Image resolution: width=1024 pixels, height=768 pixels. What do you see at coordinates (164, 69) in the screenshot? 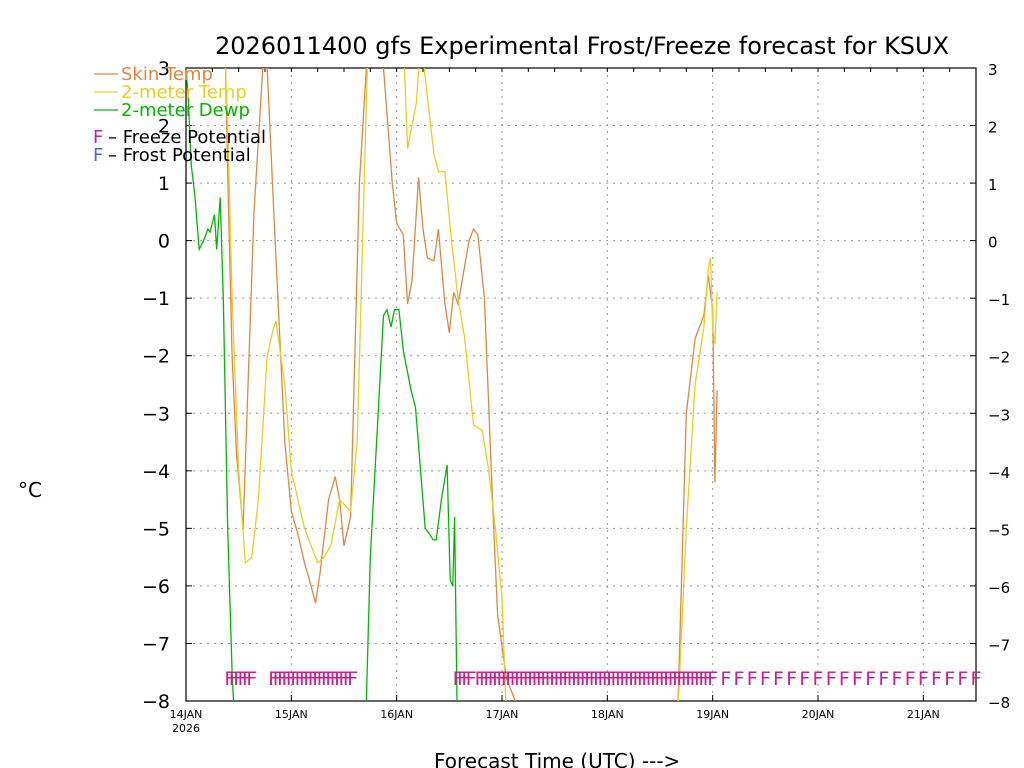
I see `y-tick-label-left: 3` at bounding box center [164, 69].